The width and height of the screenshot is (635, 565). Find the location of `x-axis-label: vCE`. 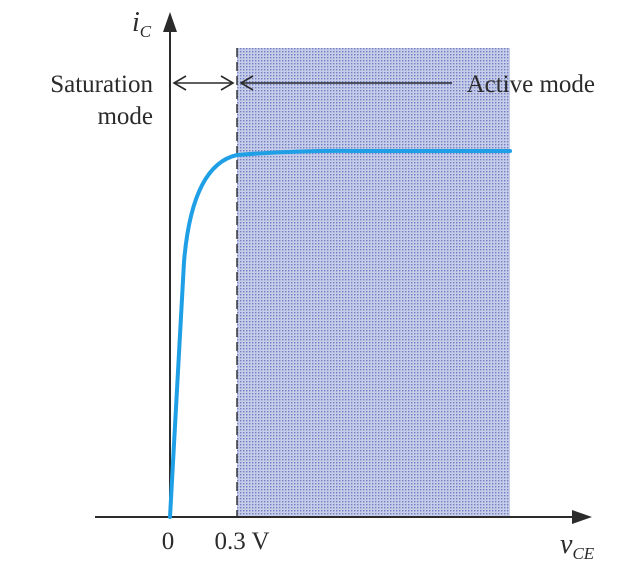

x-axis-label: vCE is located at coordinates (577, 546).